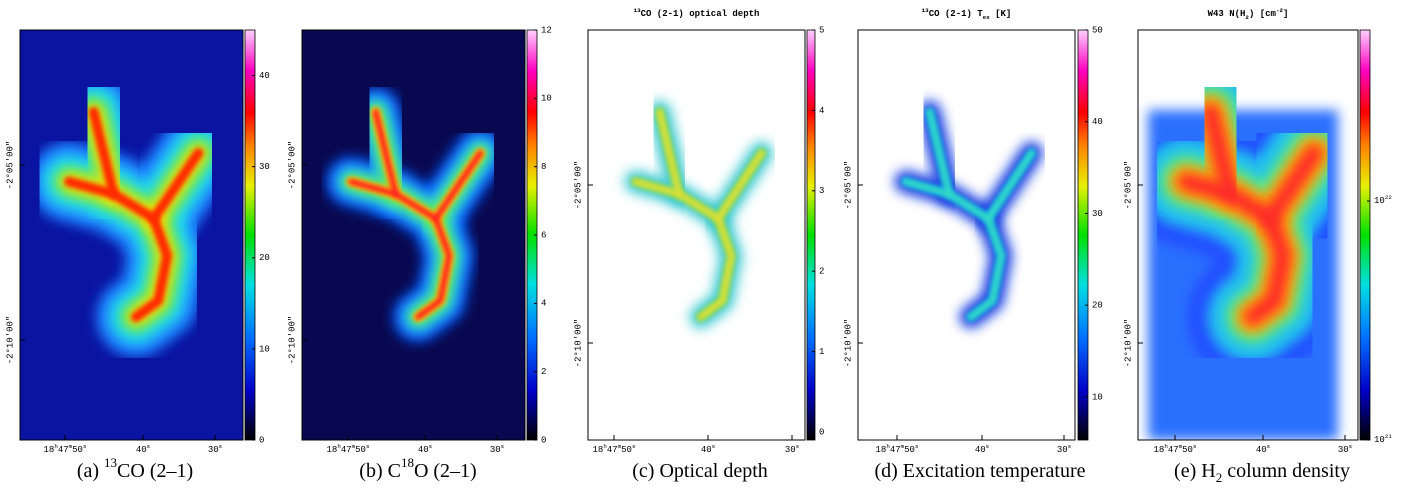 This screenshot has width=1423, height=493. What do you see at coordinates (546, 30) in the screenshot?
I see `colorbar-tick-label: 12` at bounding box center [546, 30].